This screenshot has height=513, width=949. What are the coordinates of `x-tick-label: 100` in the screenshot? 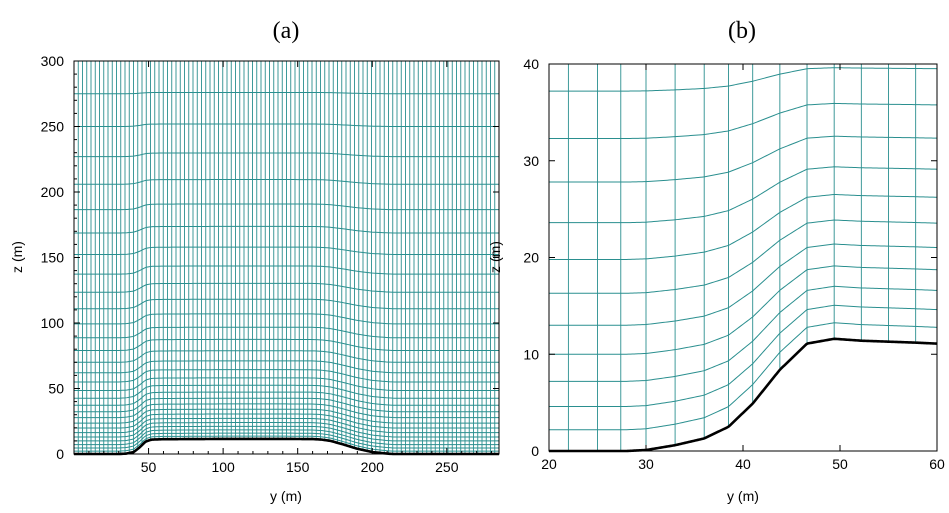 It's located at (223, 467).